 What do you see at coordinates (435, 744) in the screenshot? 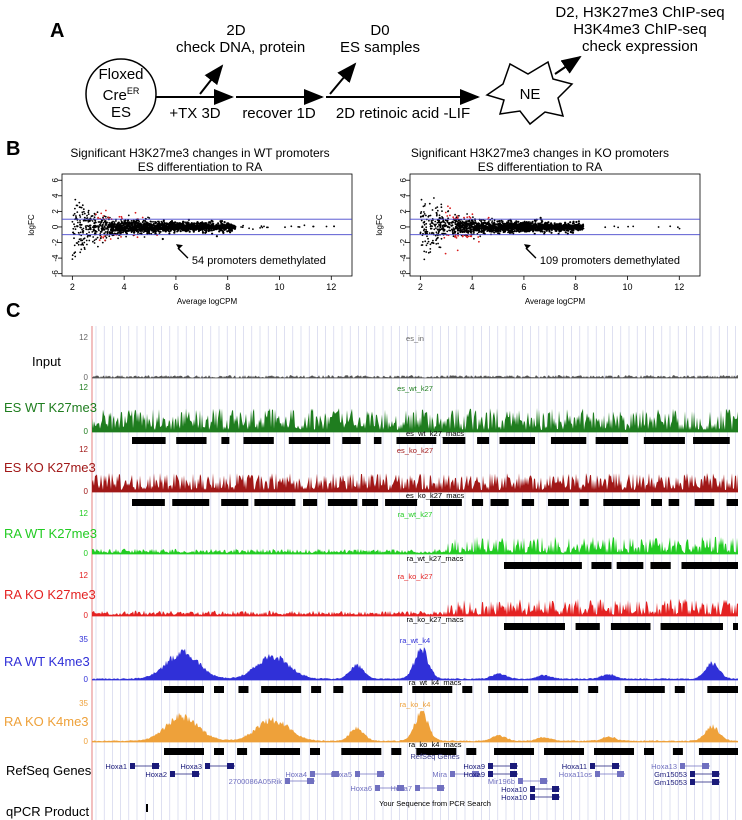
I see `macs-title: ra_ko_k4_macs` at bounding box center [435, 744].